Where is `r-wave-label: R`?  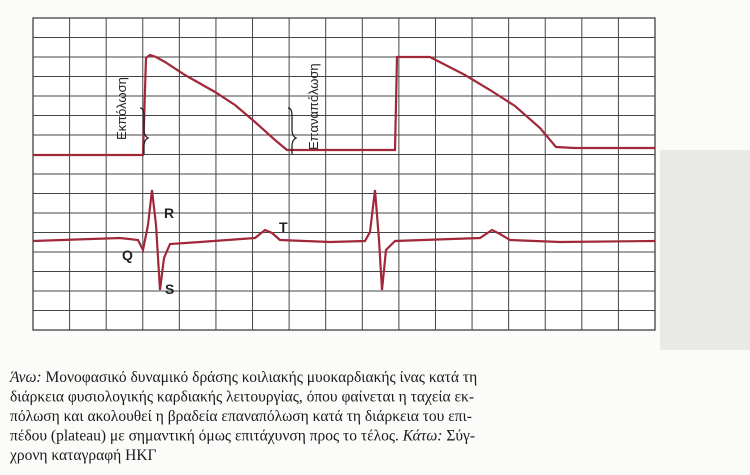 r-wave-label: R is located at coordinates (169, 213).